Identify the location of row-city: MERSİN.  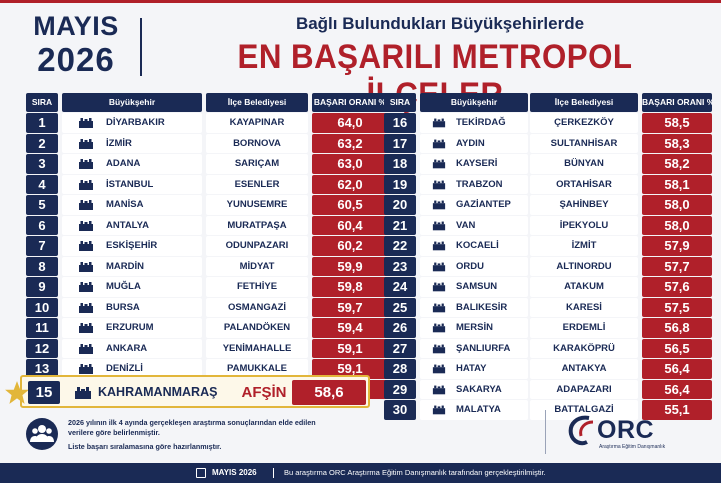
(474, 328).